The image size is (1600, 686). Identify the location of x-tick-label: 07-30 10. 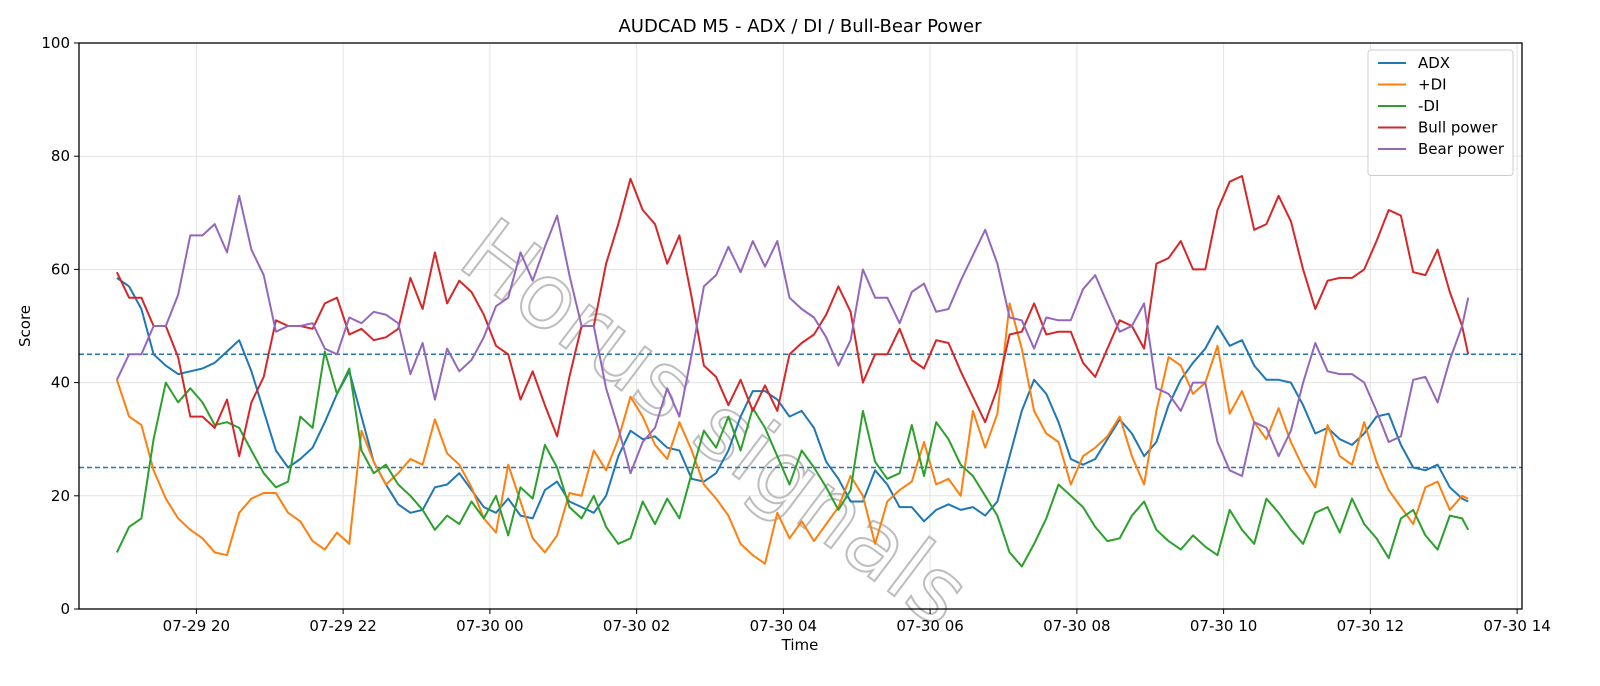
(1223, 626).